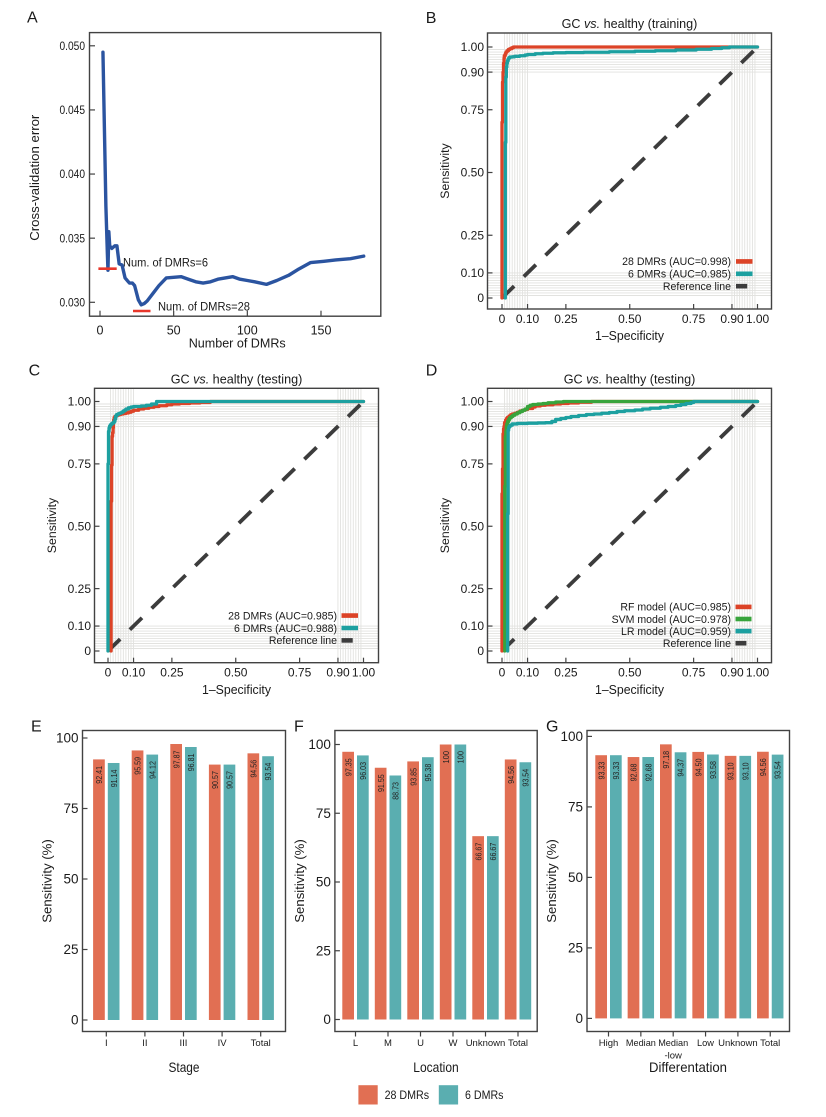 Image resolution: width=826 pixels, height=1117 pixels. I want to click on svg-text: 97.18, so click(666, 760).